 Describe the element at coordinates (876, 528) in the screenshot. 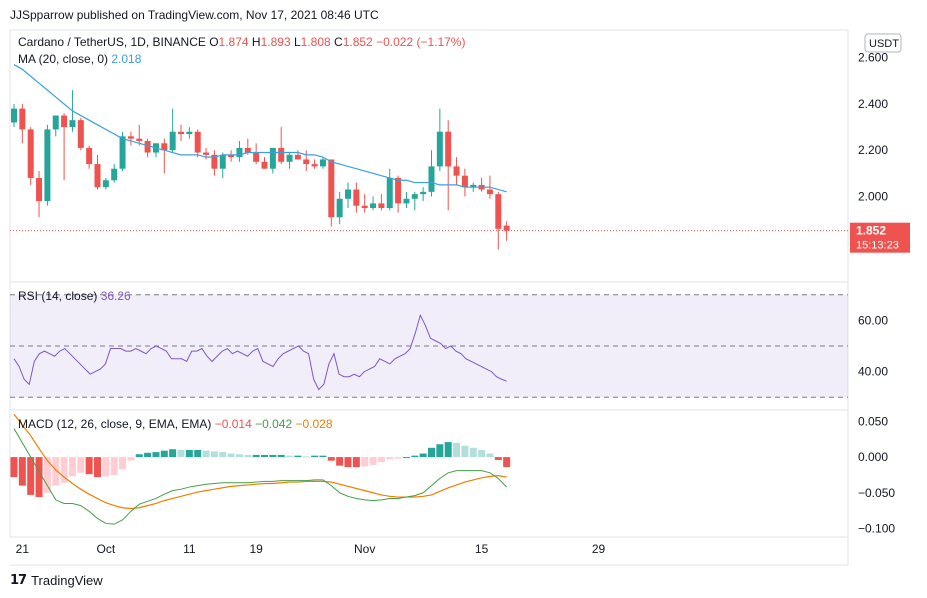

I see `macd-tick-label: −0.100` at that location.